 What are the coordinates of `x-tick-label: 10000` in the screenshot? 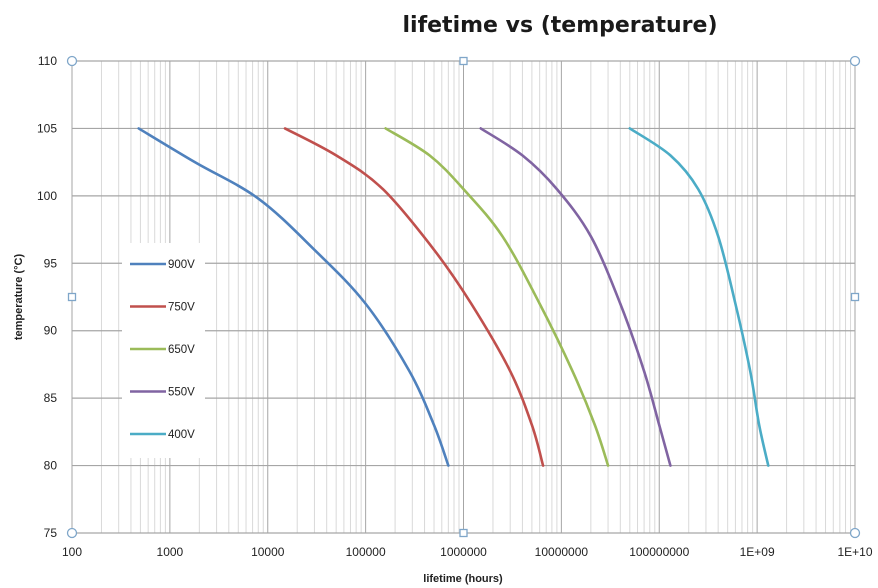 It's located at (268, 552).